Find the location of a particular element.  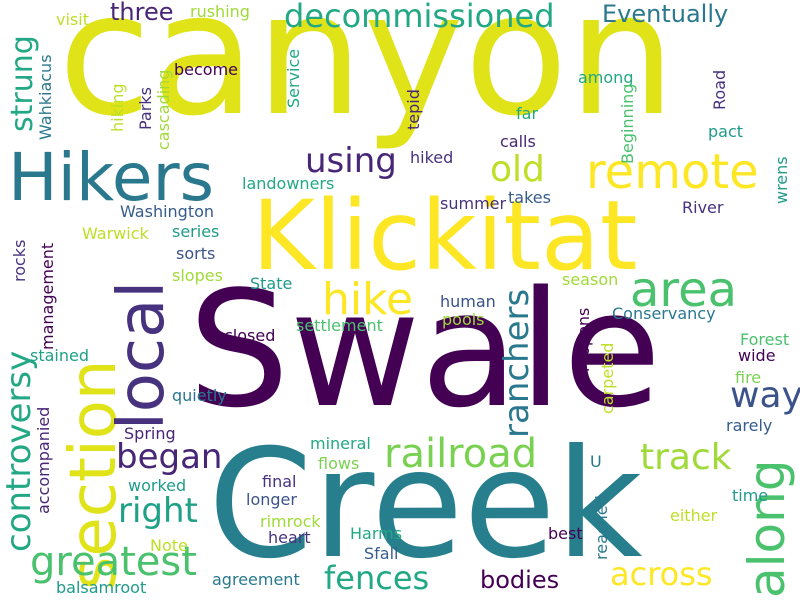

word-final: final is located at coordinates (279, 481).